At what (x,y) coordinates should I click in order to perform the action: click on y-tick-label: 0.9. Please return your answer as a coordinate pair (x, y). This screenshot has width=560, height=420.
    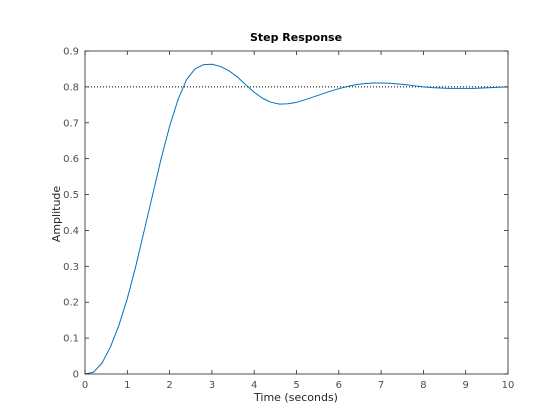
    Looking at the image, I should click on (71, 52).